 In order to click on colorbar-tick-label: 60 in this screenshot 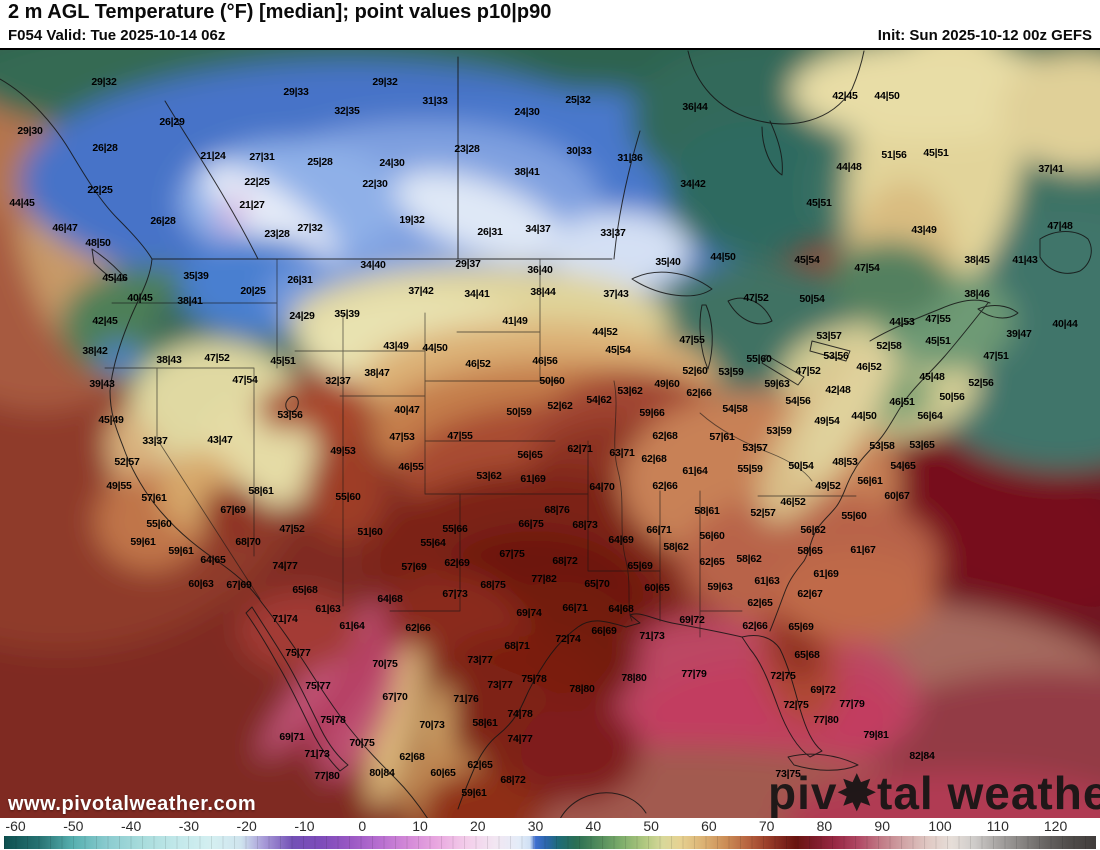, I will do `click(709, 826)`.